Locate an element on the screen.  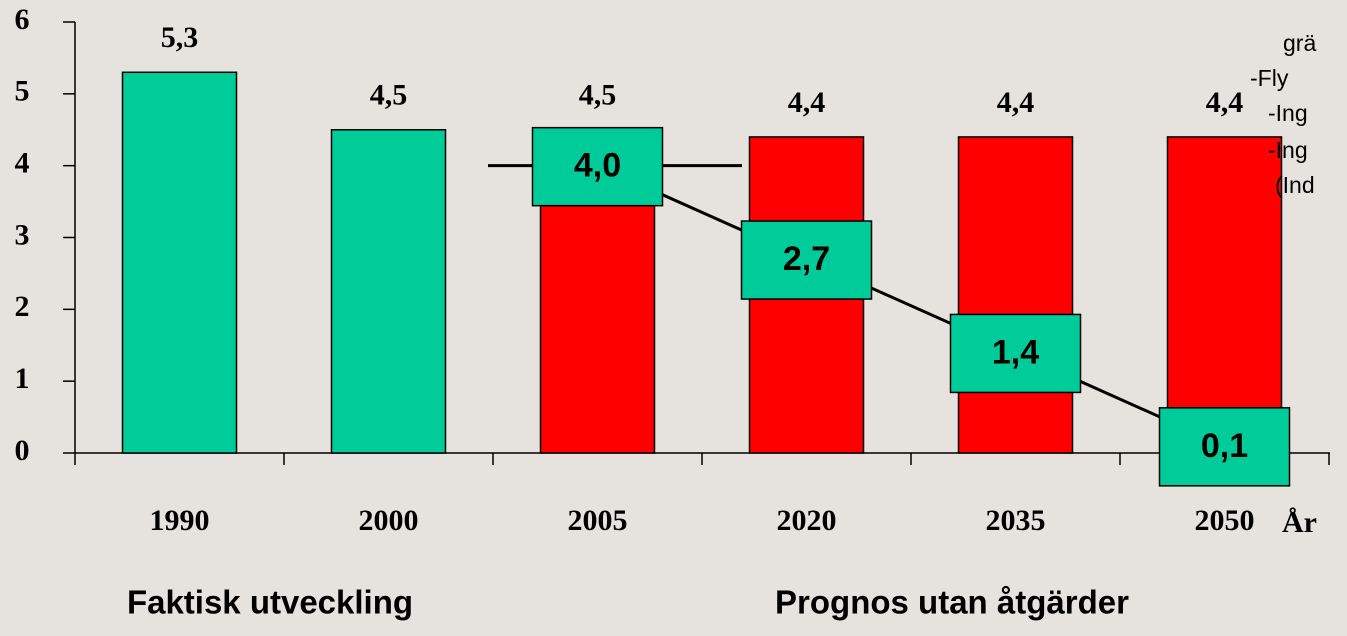
x-axis-label: År is located at coordinates (1299, 522).